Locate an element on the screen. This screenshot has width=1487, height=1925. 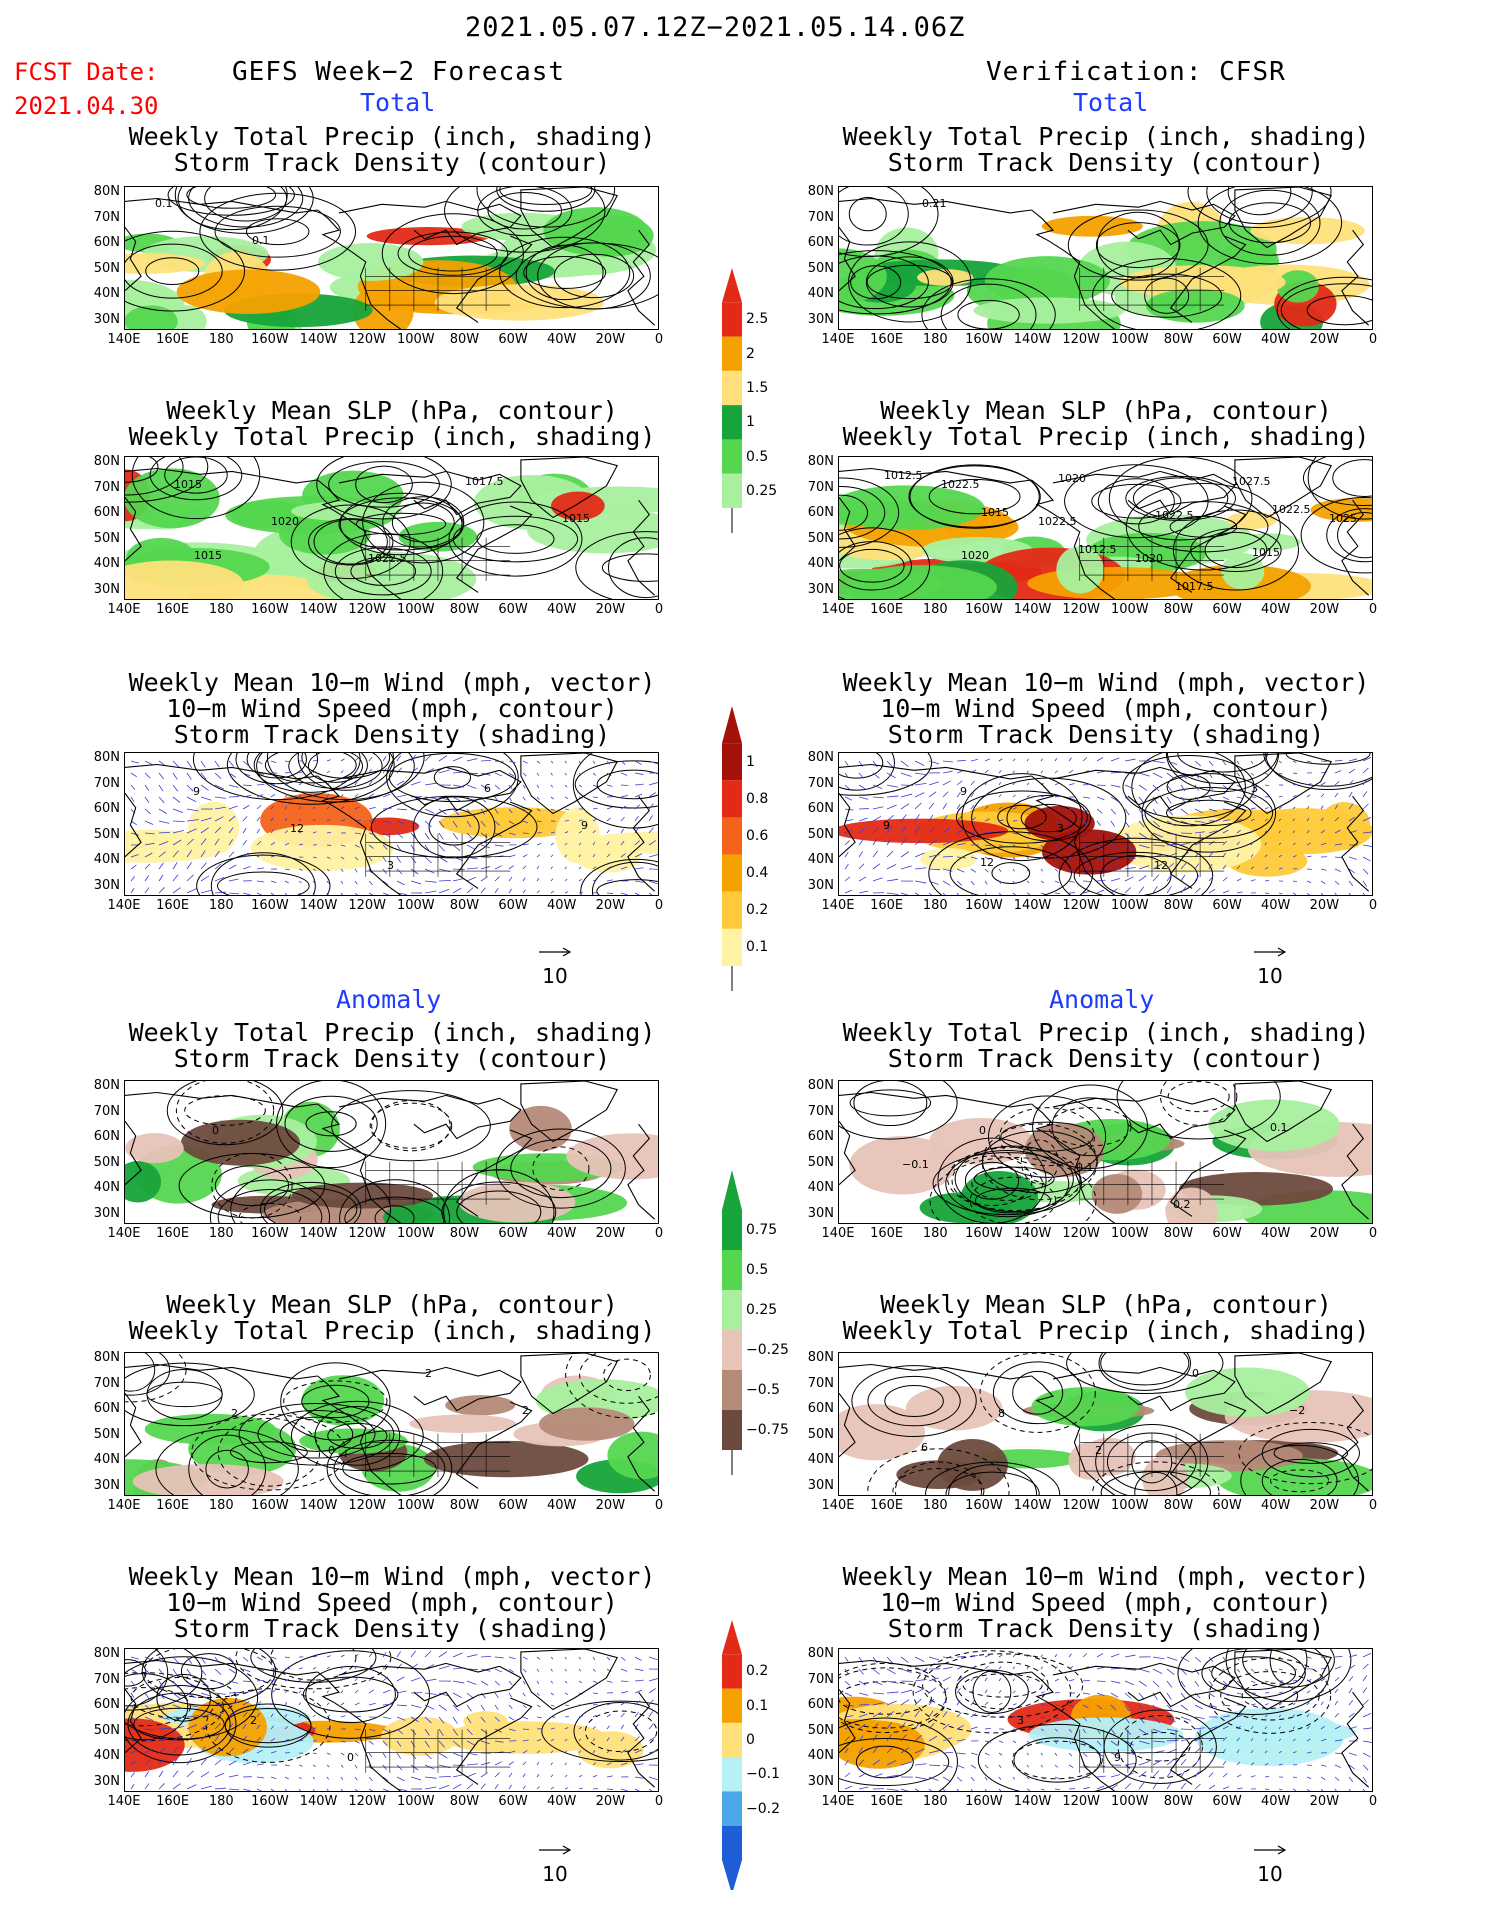
left-wind-shade is located at coordinates (164, 846).